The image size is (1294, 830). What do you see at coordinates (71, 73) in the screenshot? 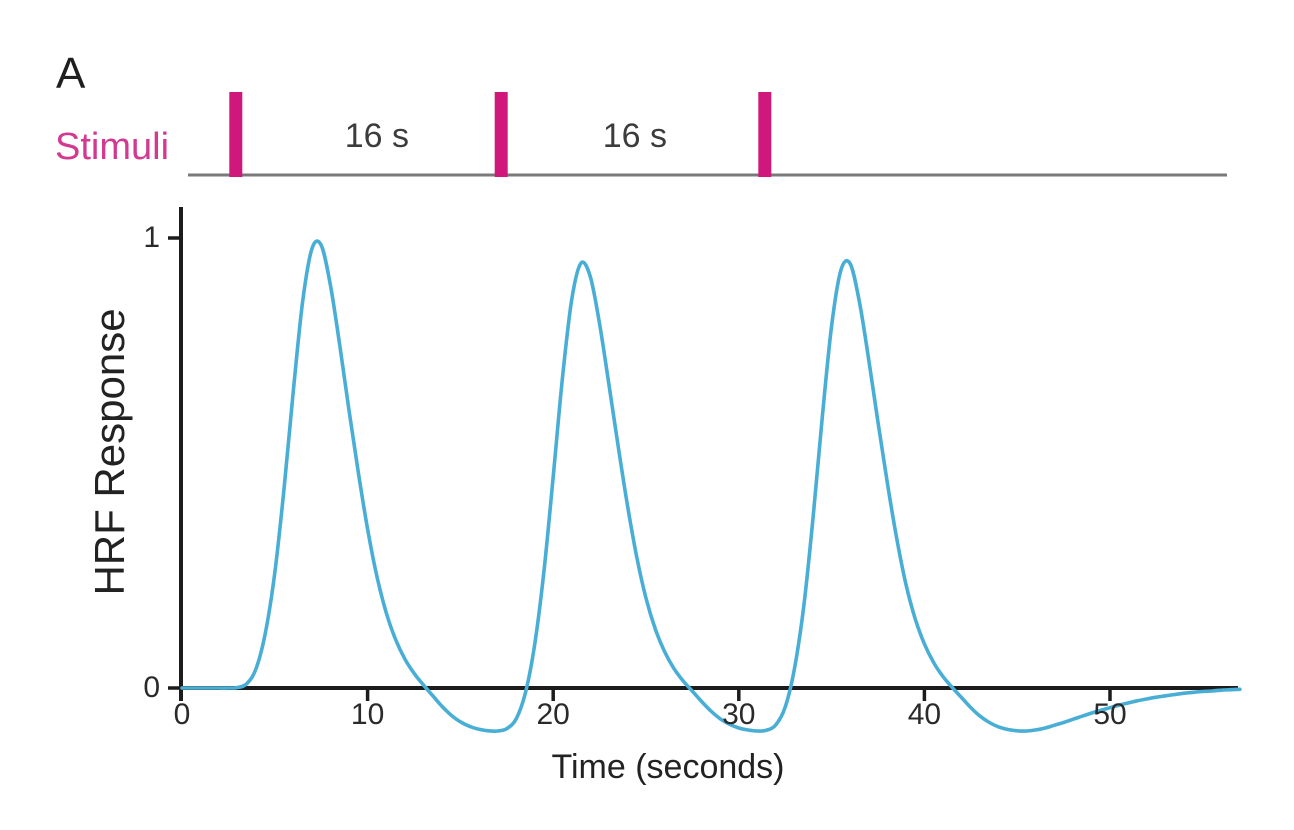
I see `panel-label: A` at bounding box center [71, 73].